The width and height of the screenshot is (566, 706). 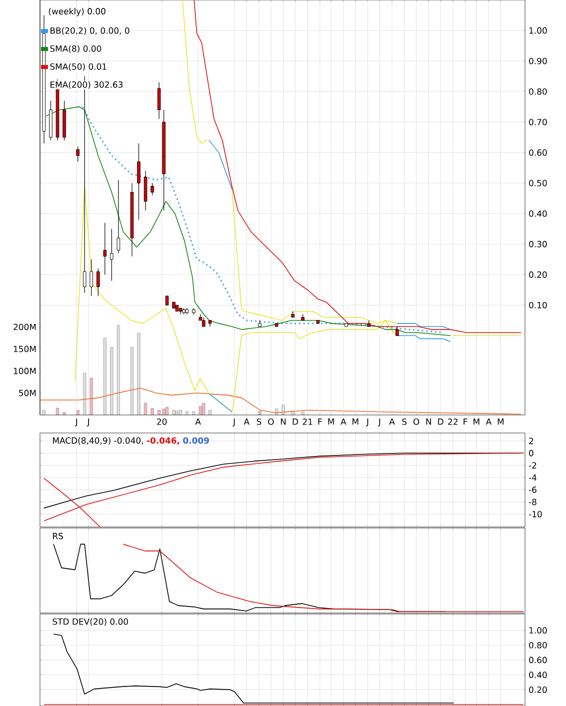 I want to click on x-tick-label: 20, so click(x=162, y=421).